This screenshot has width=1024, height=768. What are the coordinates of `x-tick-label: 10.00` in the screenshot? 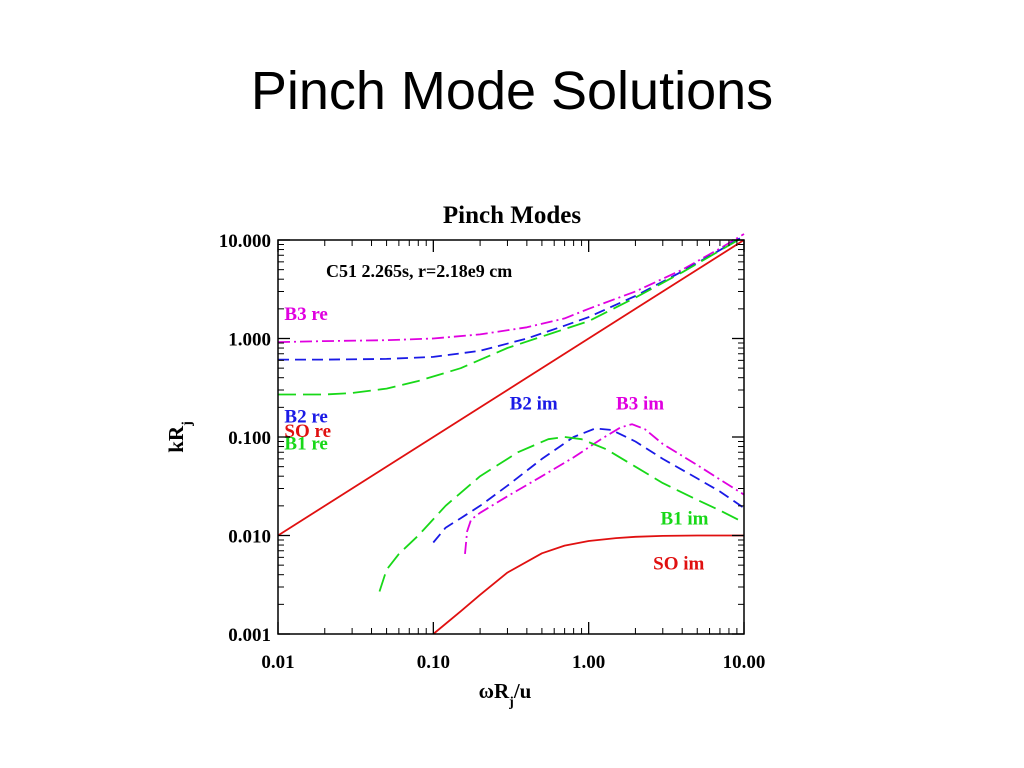 It's located at (744, 662).